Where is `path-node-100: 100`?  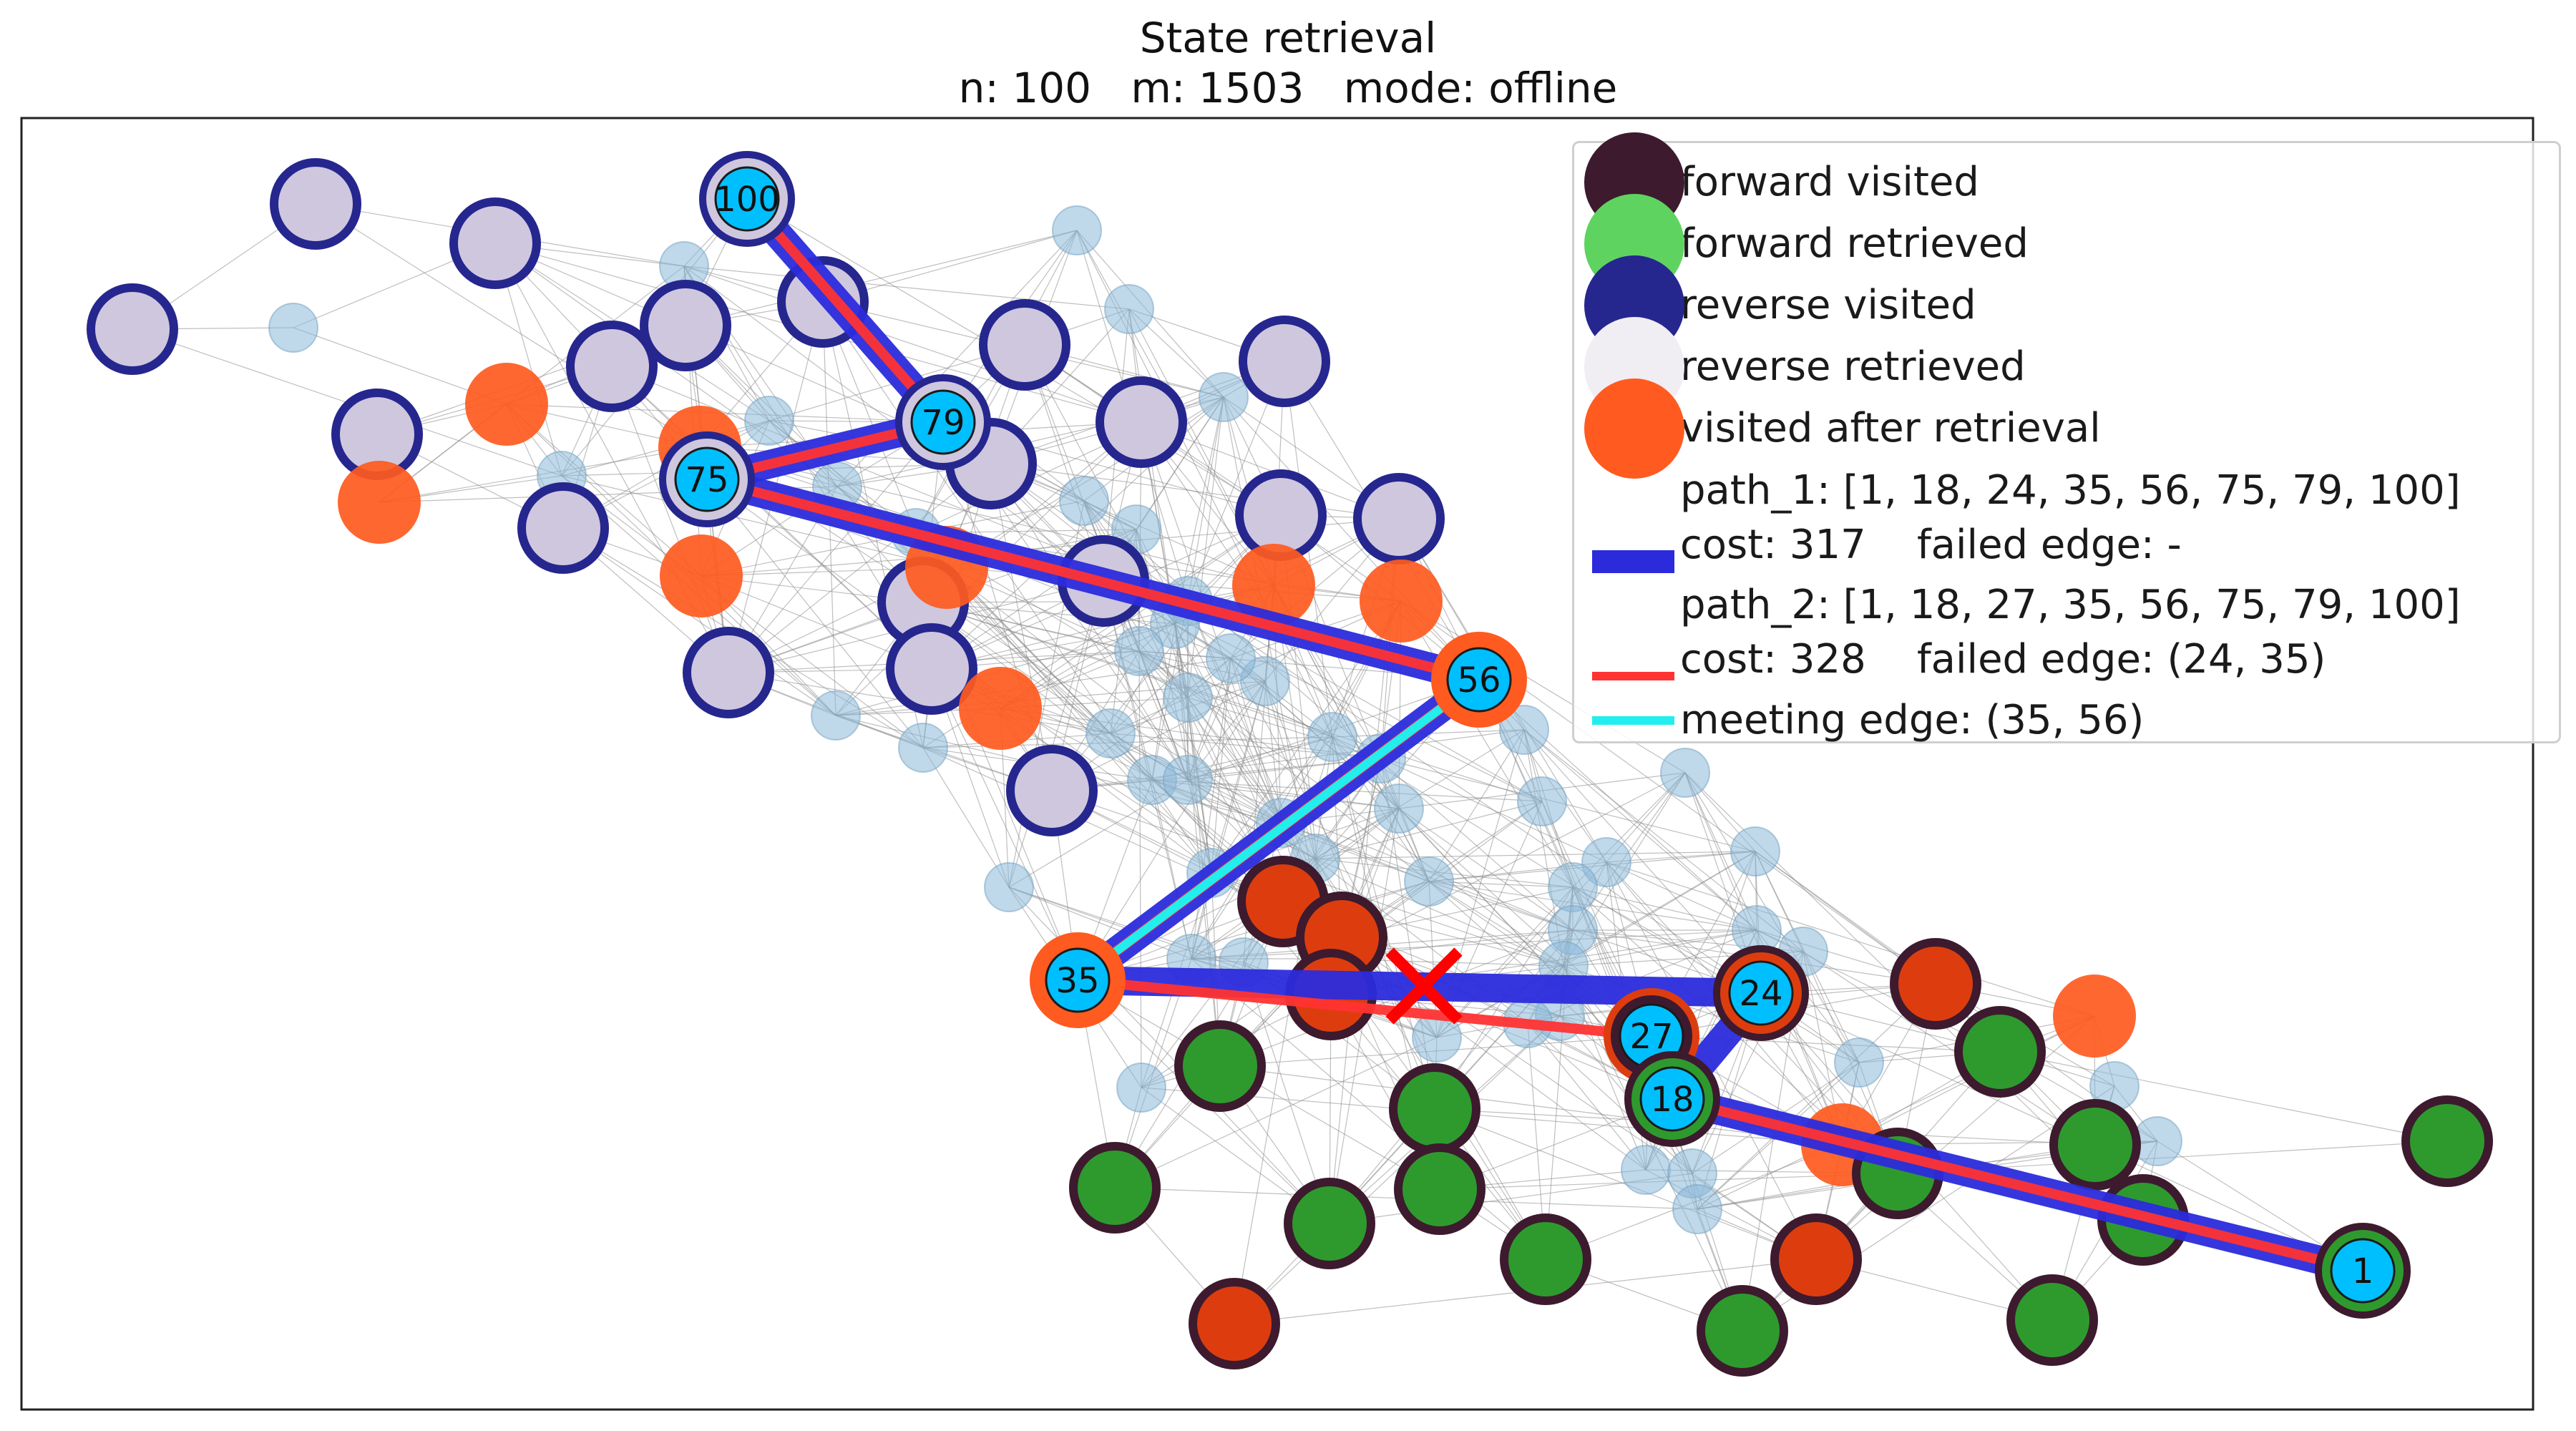 path-node-100: 100 is located at coordinates (747, 199).